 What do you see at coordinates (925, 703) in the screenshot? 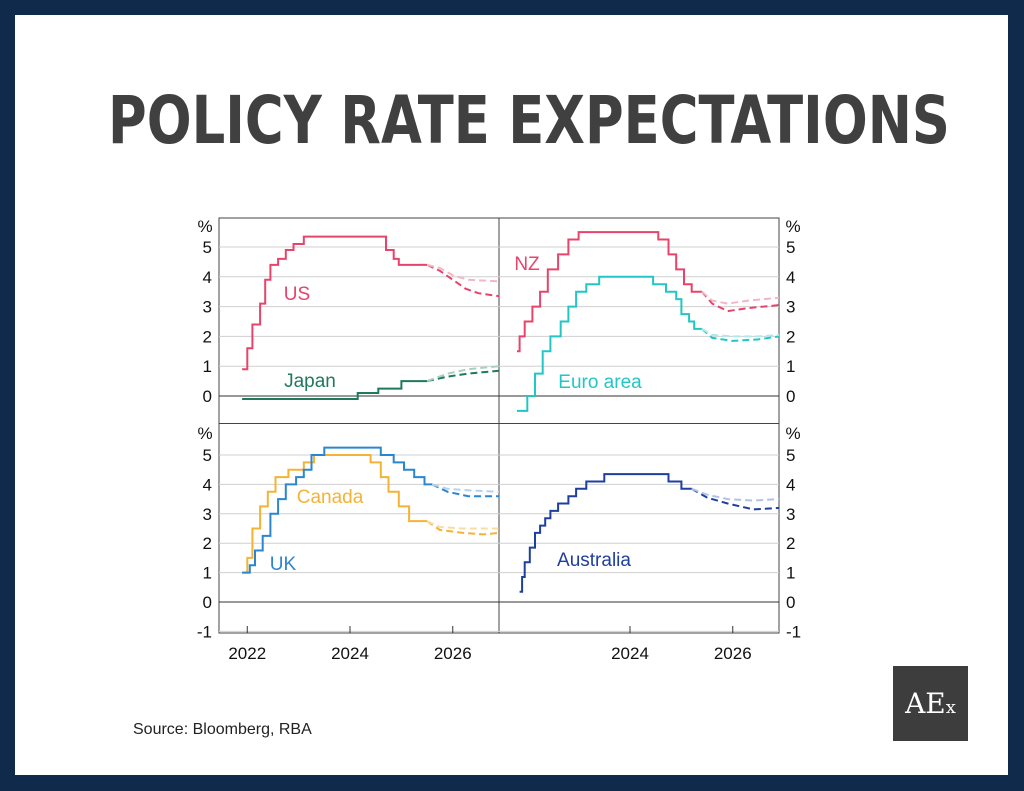
I see `logo-text-main: AE` at bounding box center [925, 703].